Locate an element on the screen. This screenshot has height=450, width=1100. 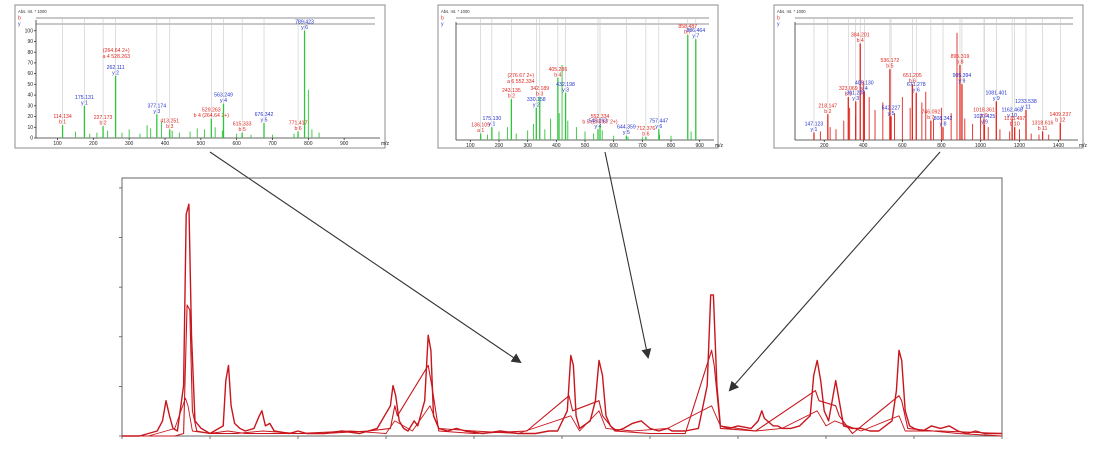
peak-ion-label: y 10 is located at coordinates (1012, 116).